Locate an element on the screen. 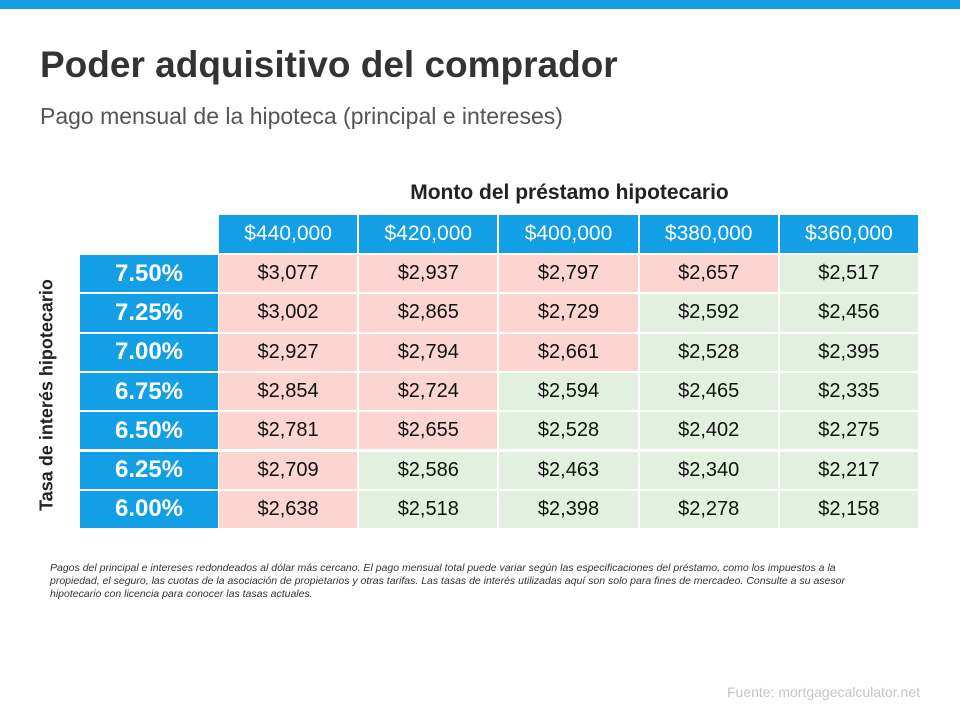 The image size is (960, 720). payment-cell: $2,158 is located at coordinates (848, 509).